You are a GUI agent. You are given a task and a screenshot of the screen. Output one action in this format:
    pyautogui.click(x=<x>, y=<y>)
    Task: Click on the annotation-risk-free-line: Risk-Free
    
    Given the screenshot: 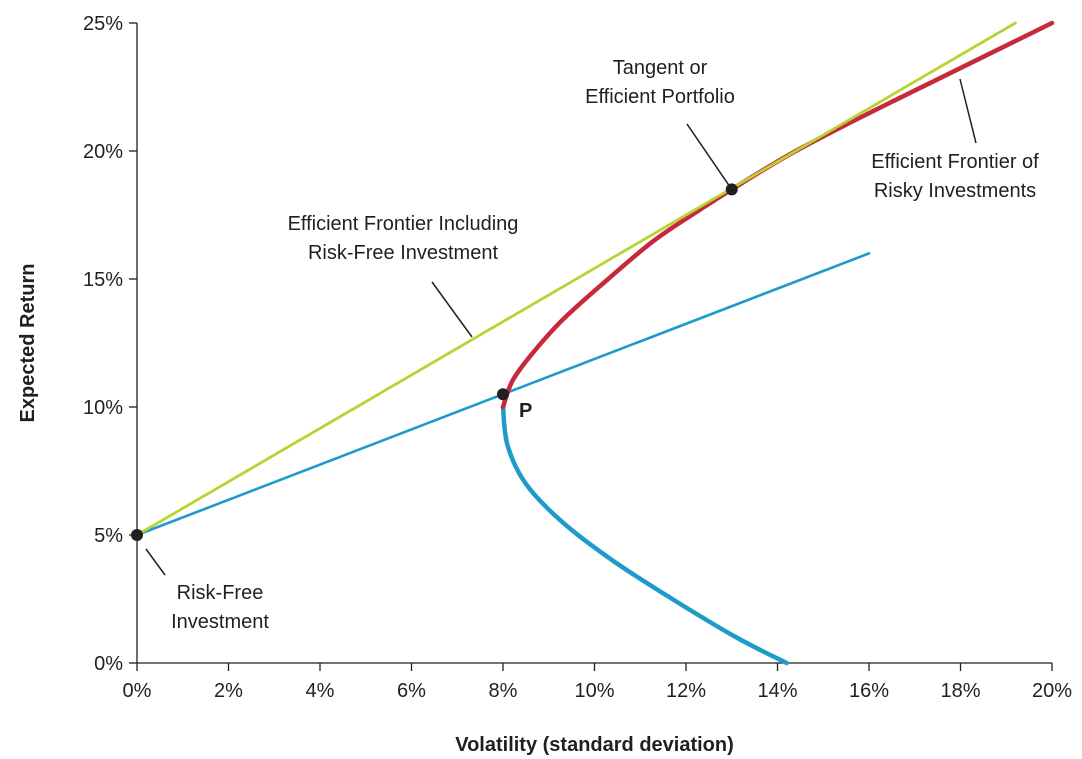 What is the action you would take?
    pyautogui.click(x=220, y=593)
    